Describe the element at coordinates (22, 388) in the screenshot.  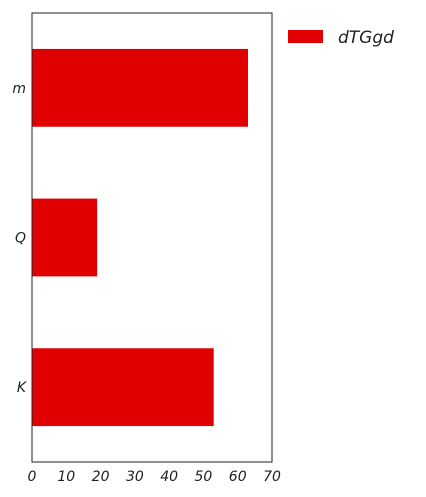
I see `y-tick-label-k: K` at that location.